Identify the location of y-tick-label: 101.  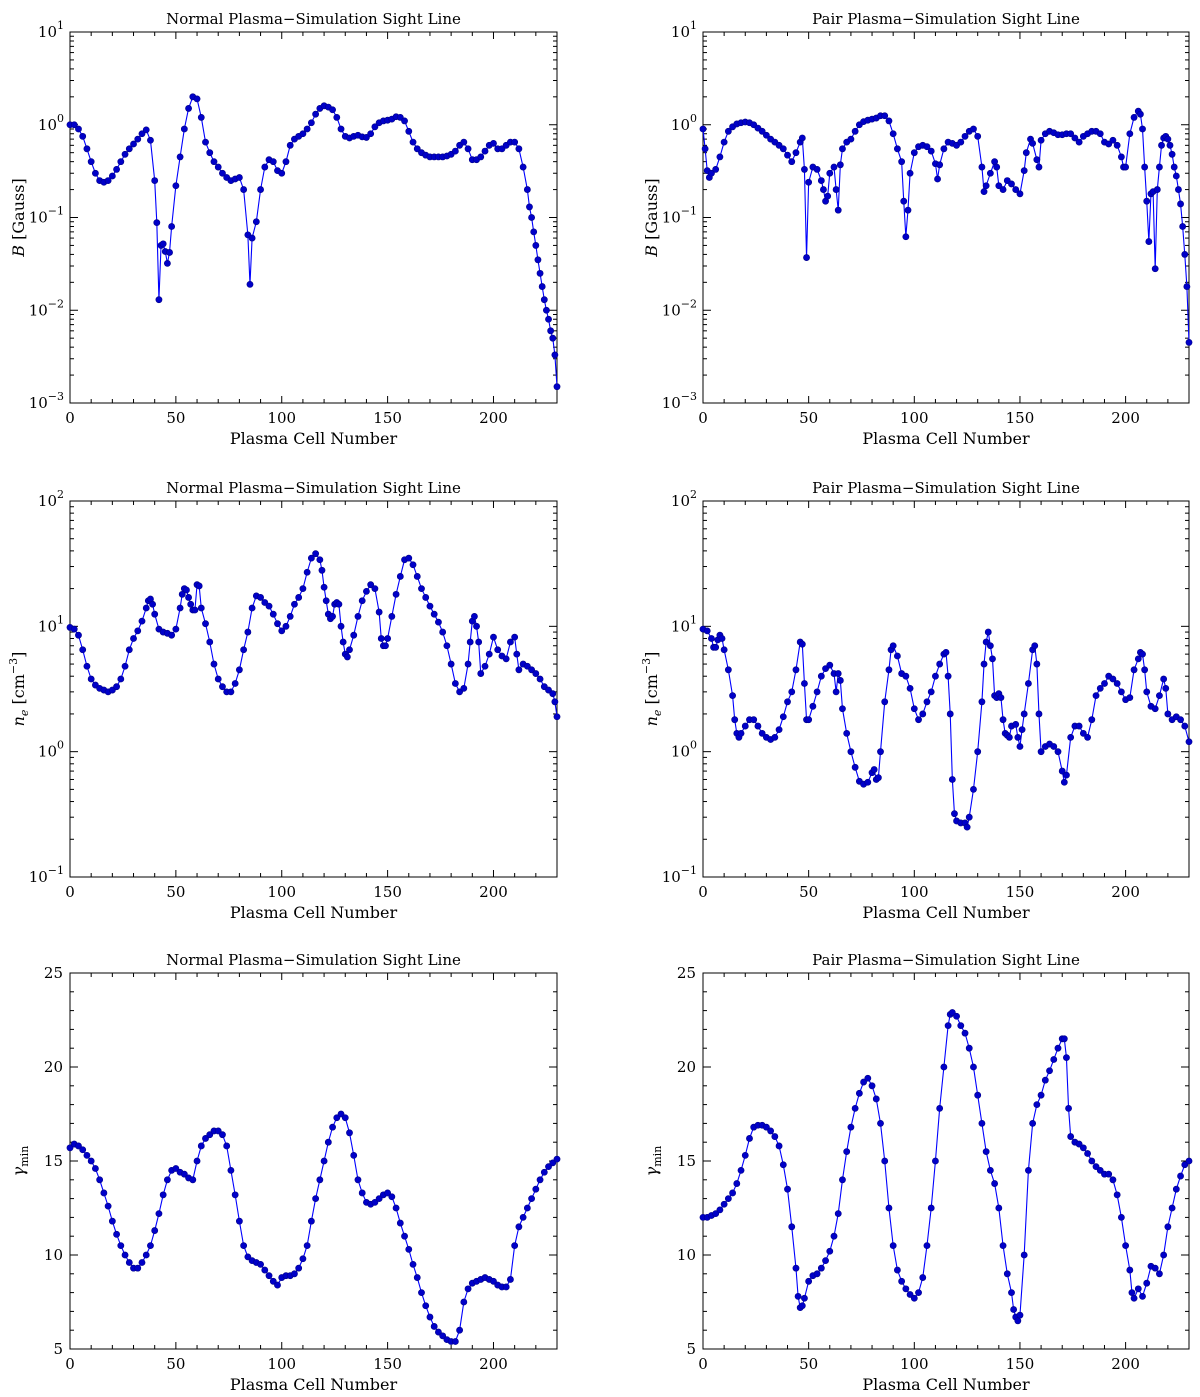
(684, 30).